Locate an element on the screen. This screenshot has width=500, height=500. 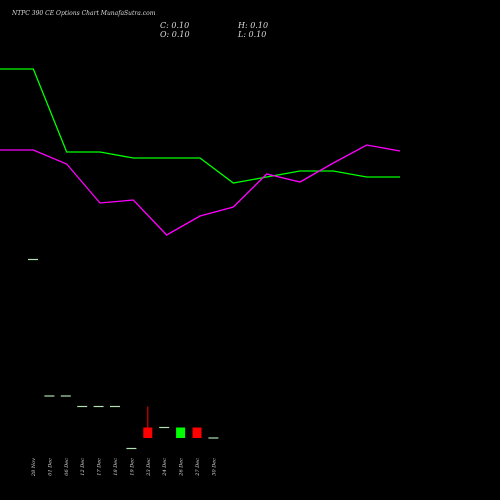
x-tick-label: 06 Dec is located at coordinates (67, 467).